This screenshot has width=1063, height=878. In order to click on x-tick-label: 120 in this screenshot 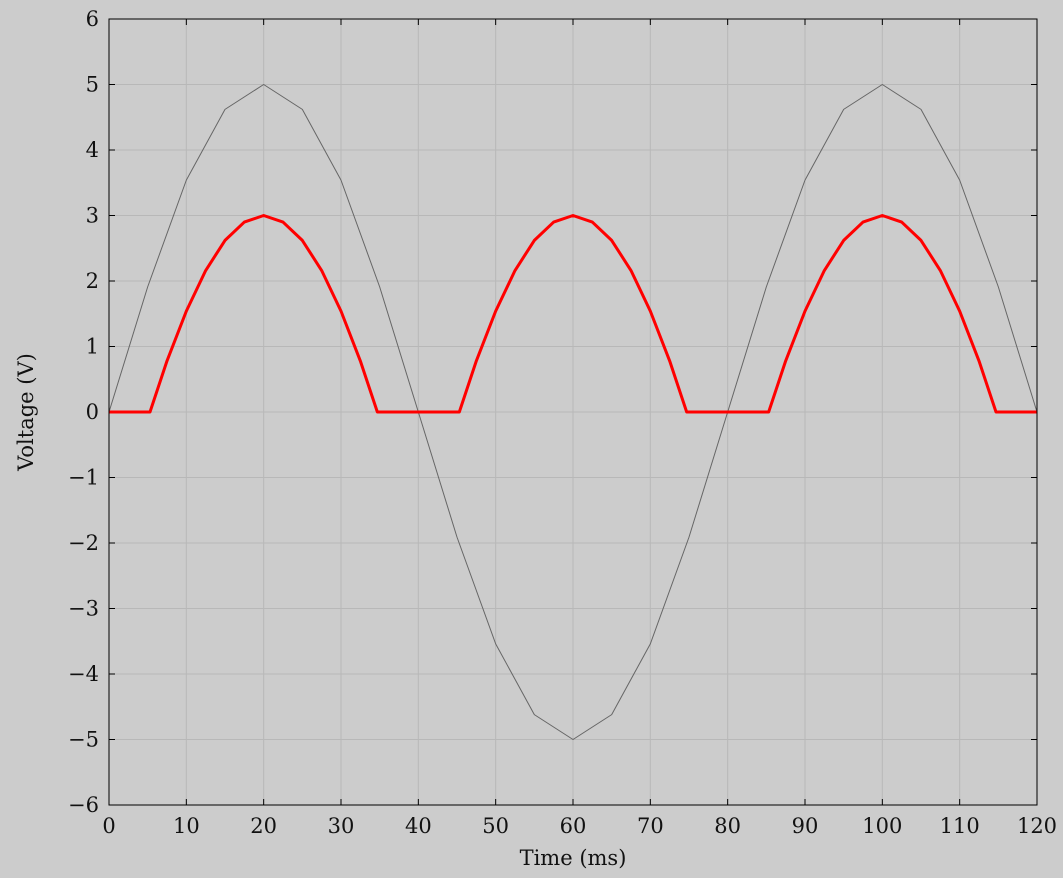, I will do `click(1037, 826)`.